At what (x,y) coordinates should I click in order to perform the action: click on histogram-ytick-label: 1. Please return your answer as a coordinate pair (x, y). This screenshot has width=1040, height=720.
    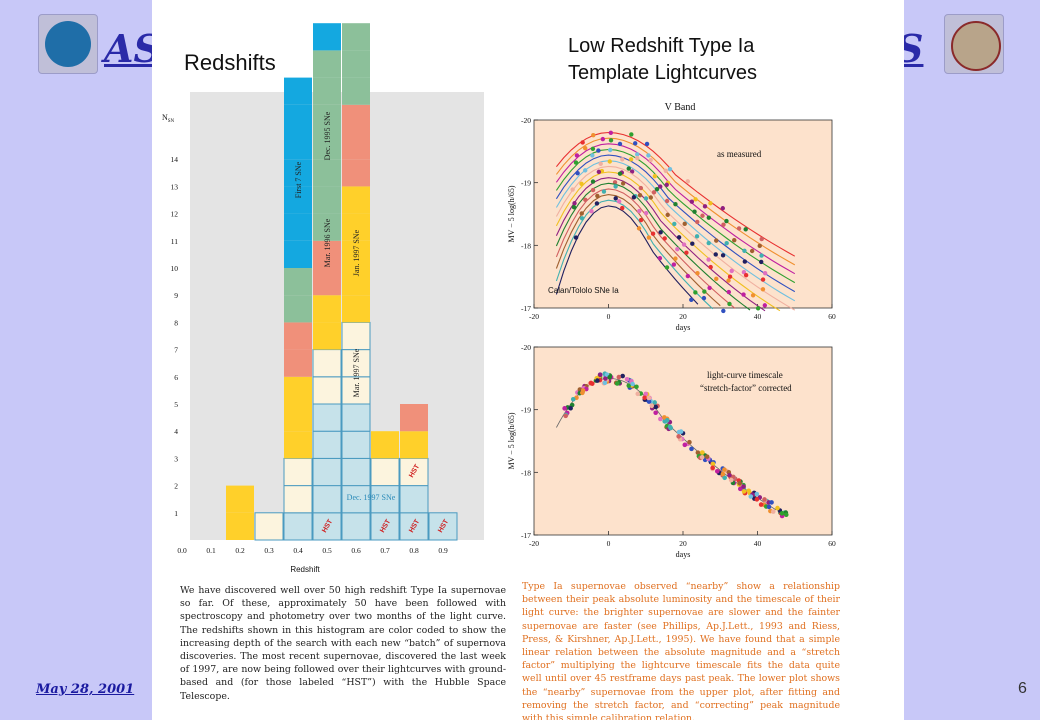
    Looking at the image, I should click on (176, 513).